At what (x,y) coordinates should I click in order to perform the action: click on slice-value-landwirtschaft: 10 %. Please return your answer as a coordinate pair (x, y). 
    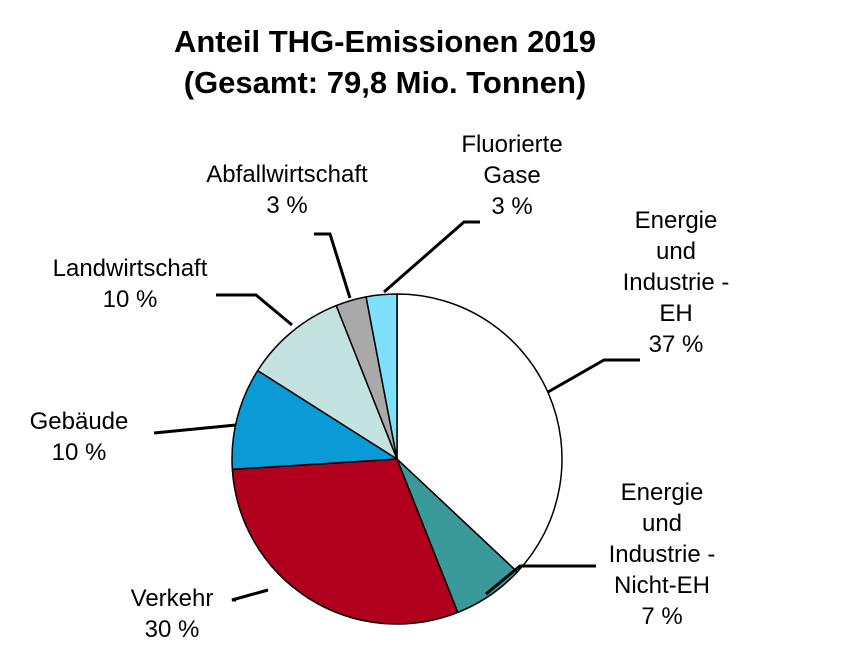
    Looking at the image, I should click on (130, 299).